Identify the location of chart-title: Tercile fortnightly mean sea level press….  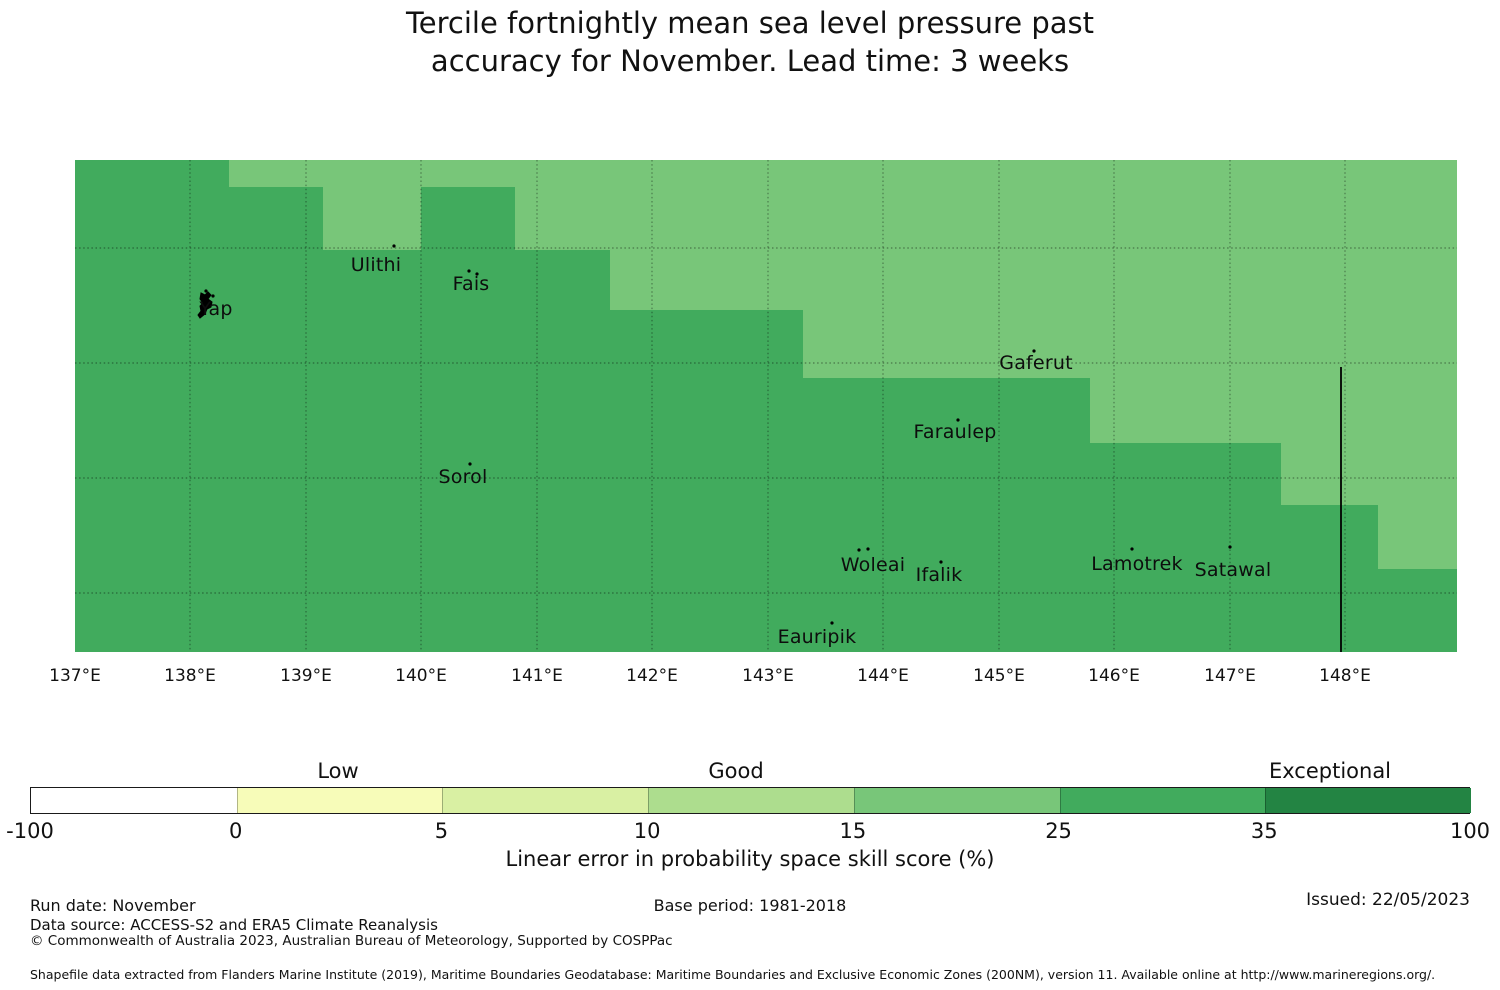
(750, 42).